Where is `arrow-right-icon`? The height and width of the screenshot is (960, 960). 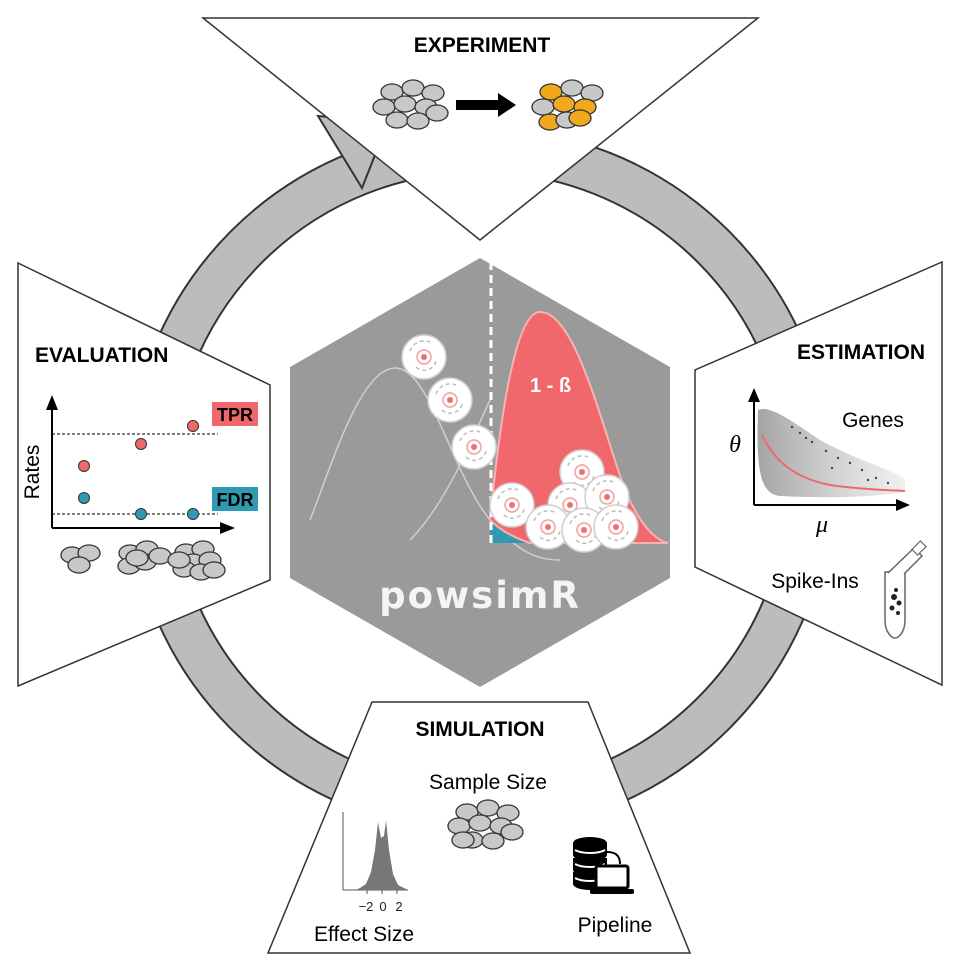
arrow-right-icon is located at coordinates (486, 105).